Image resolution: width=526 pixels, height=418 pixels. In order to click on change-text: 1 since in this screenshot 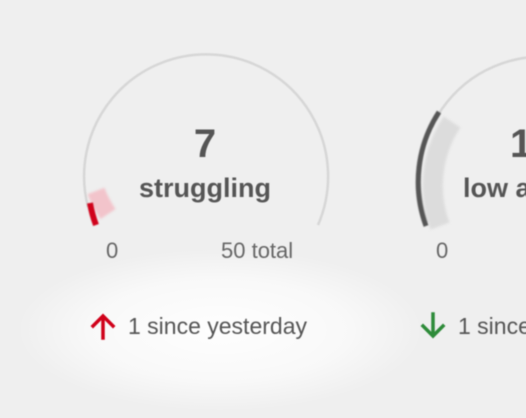, I will do `click(492, 325)`.